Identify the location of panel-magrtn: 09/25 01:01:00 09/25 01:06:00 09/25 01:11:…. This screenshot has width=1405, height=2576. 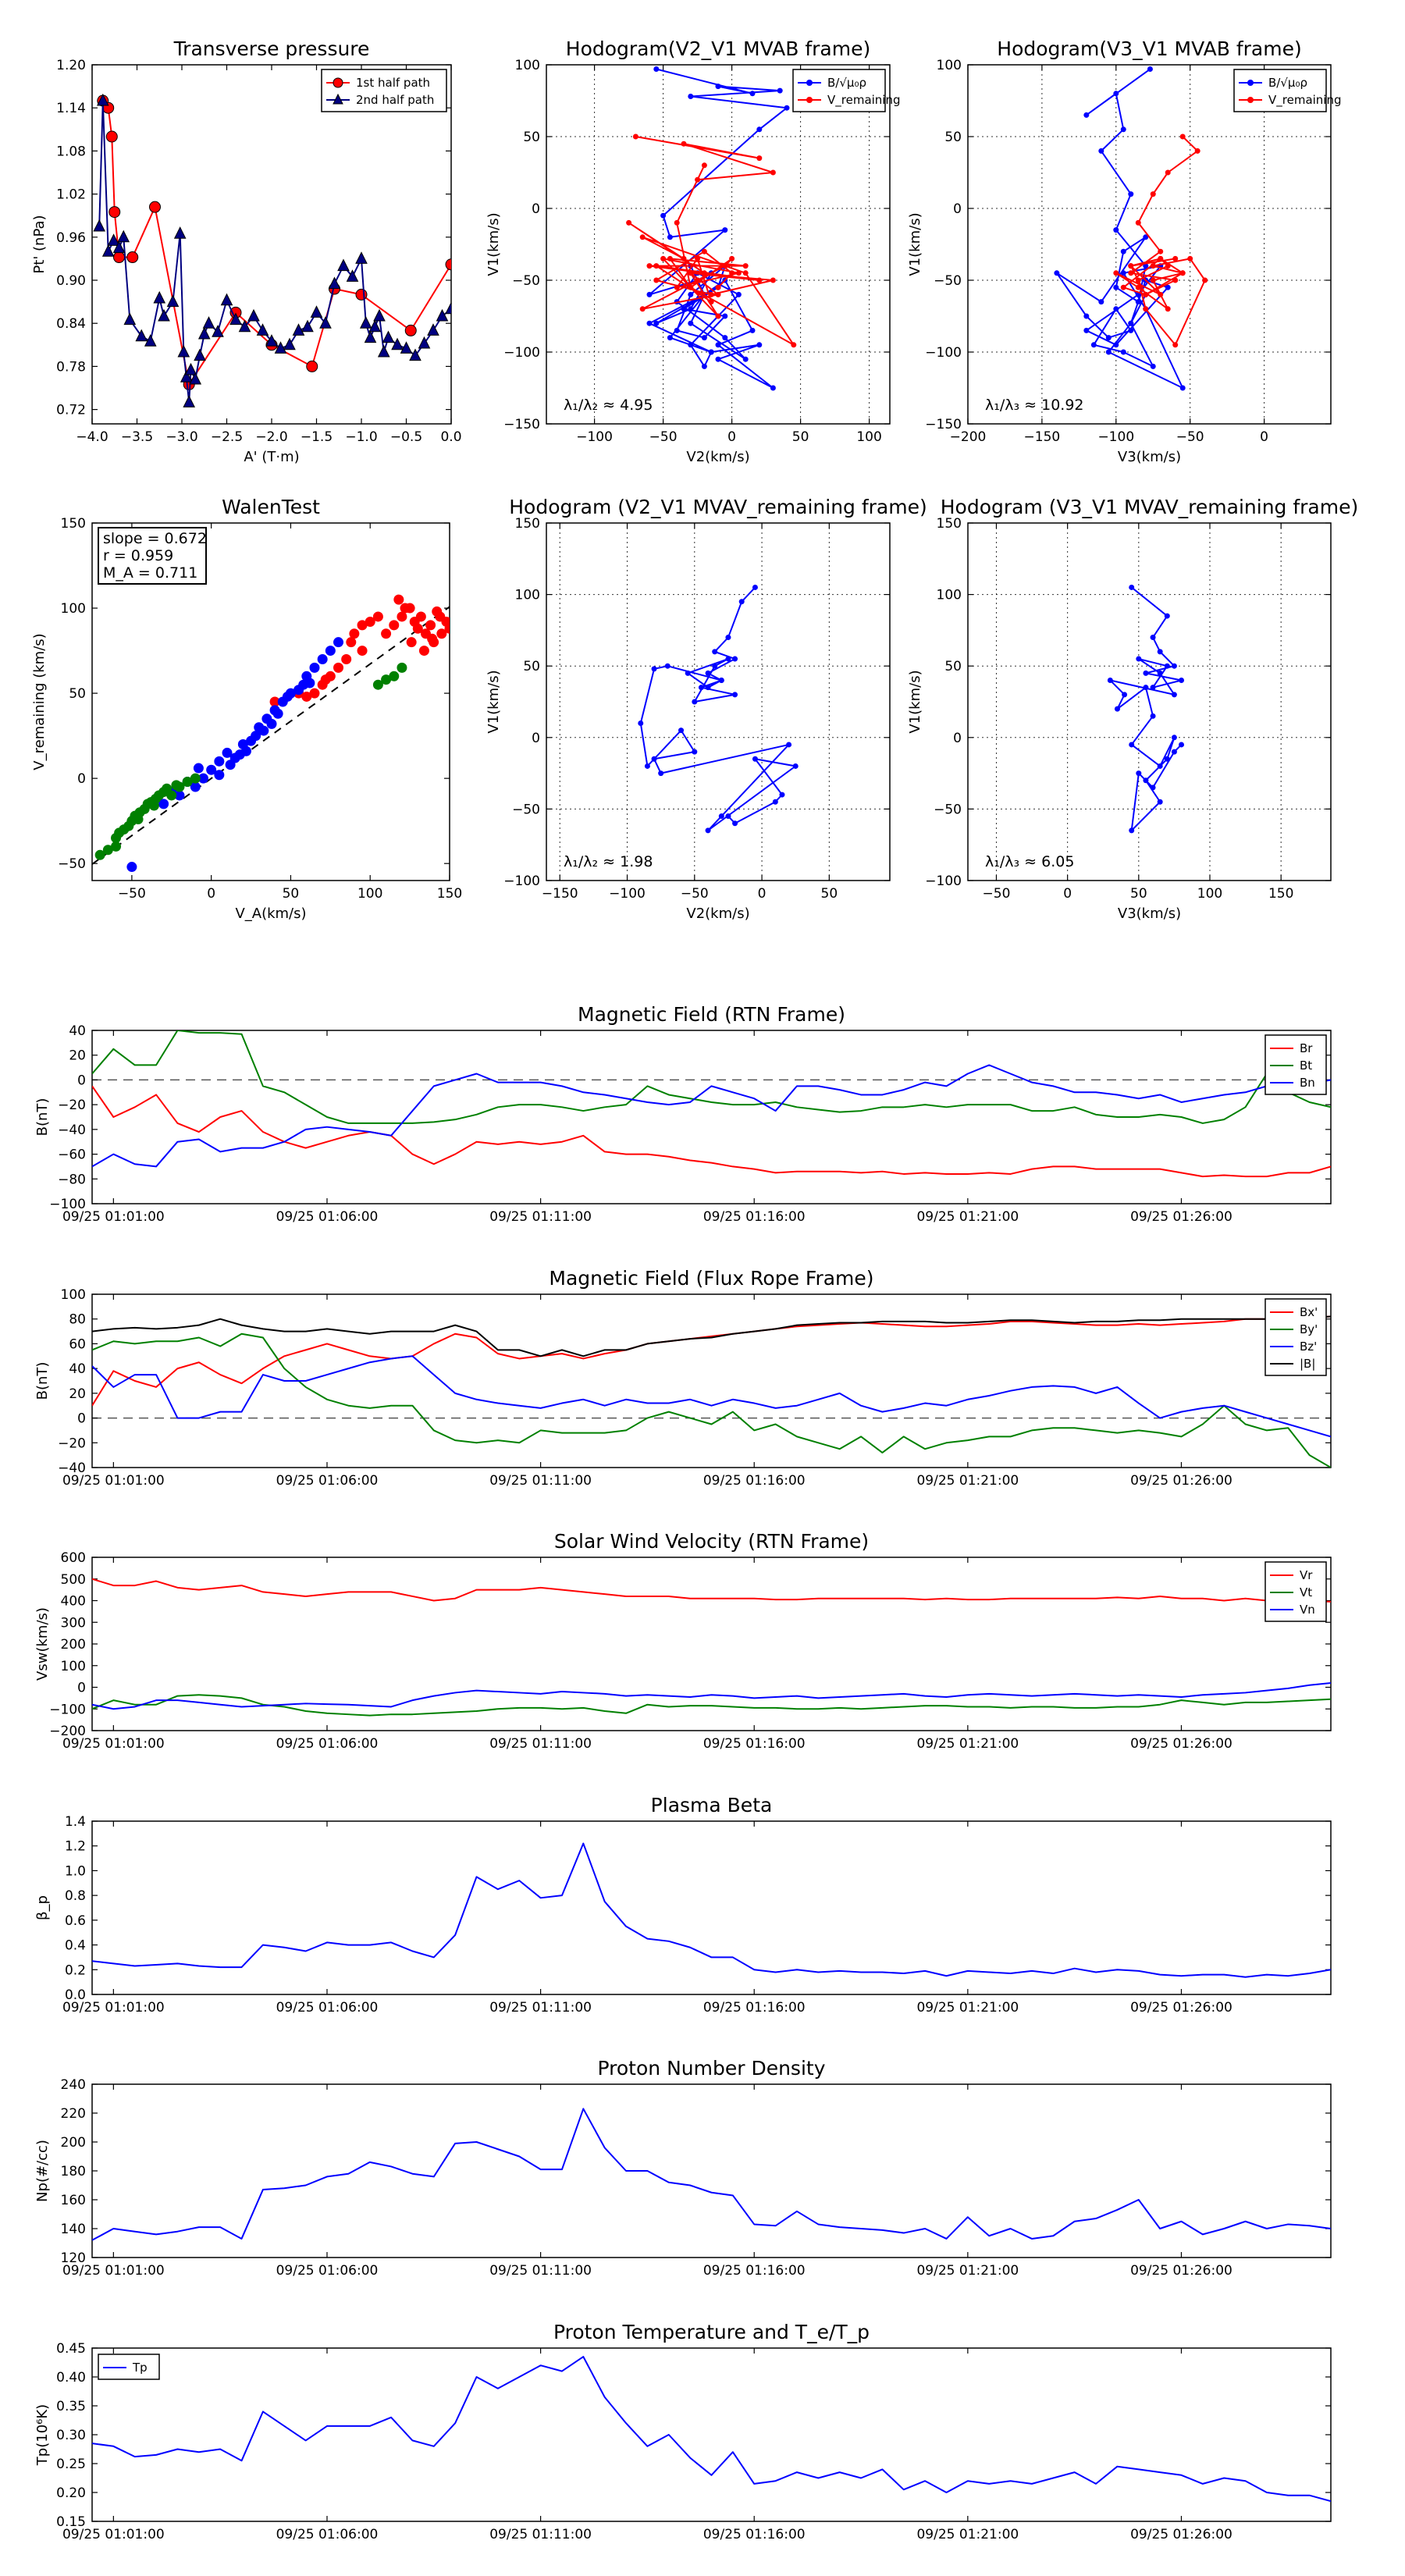
(683, 1114).